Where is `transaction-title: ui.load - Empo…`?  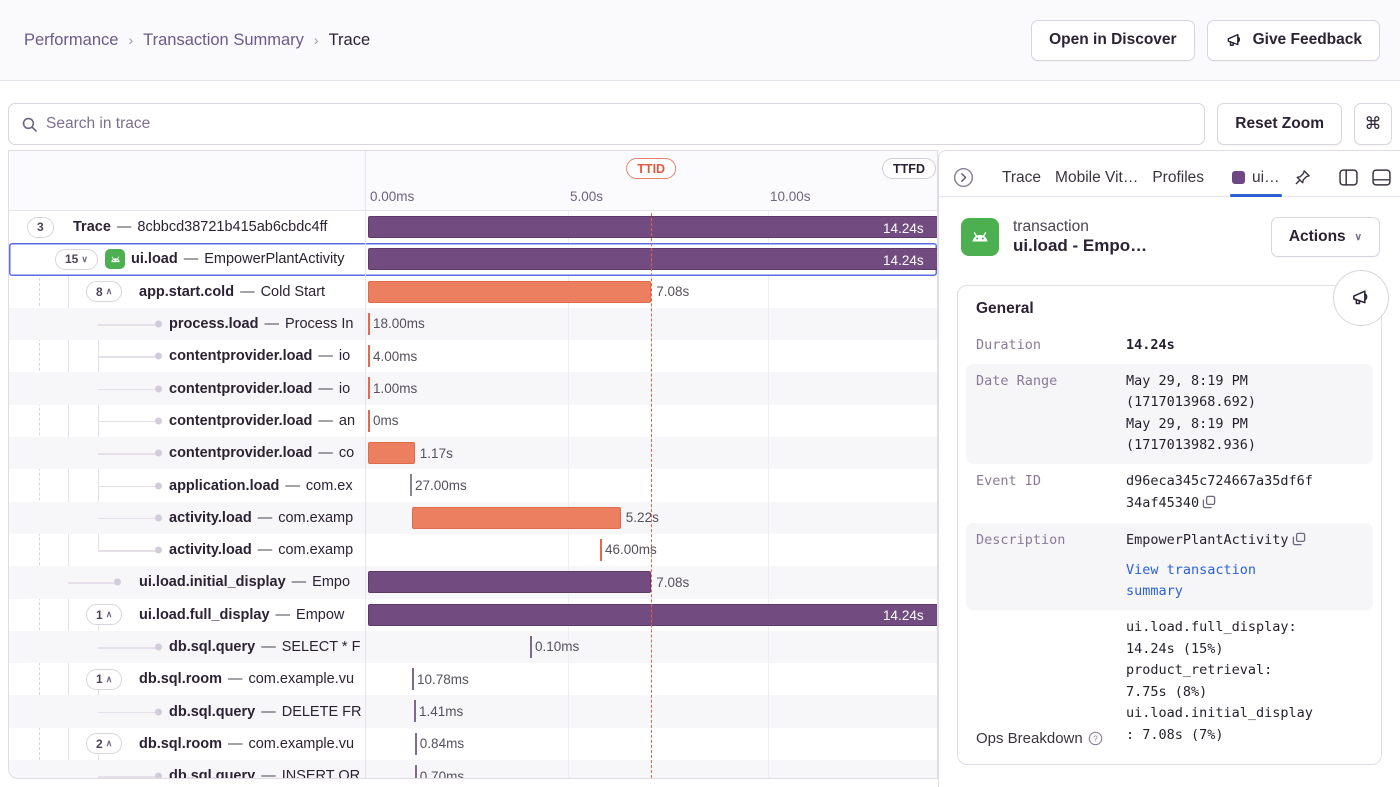
transaction-title: ui.load - Empo… is located at coordinates (1080, 245).